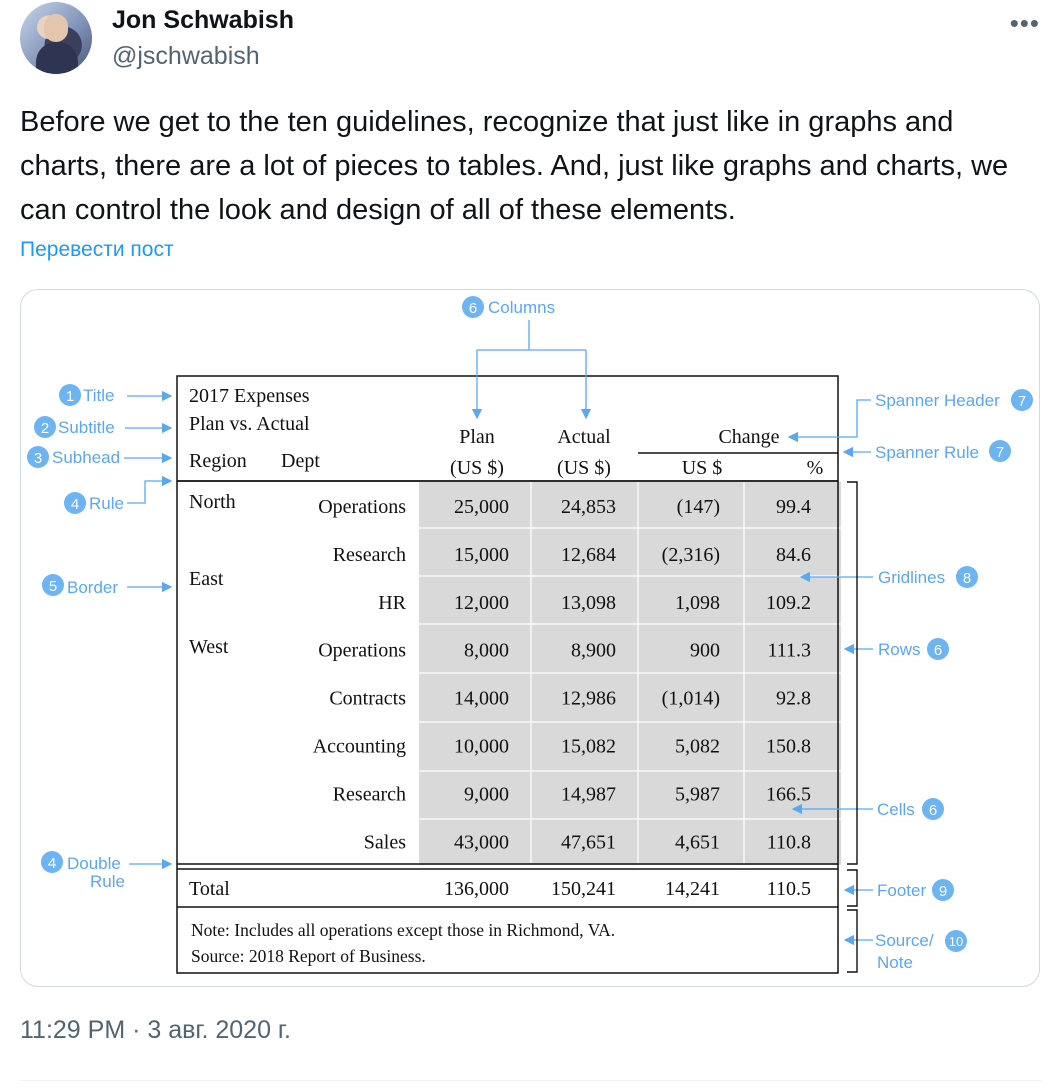 This screenshot has height=1088, width=1062. Describe the element at coordinates (691, 699) in the screenshot. I see `cell-change-usd: (1,014)` at that location.